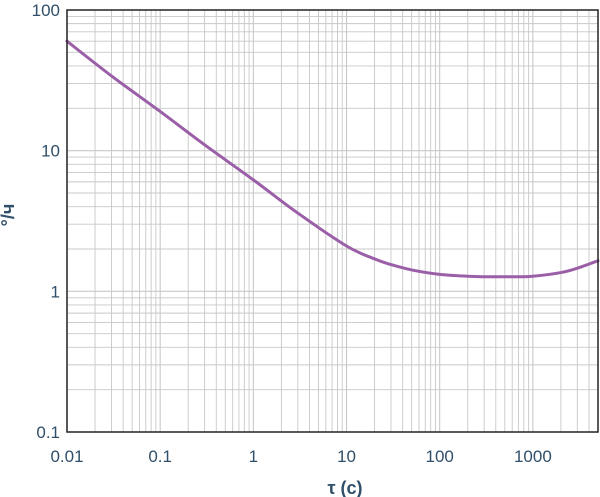 Image resolution: width=600 pixels, height=497 pixels. I want to click on y-tick-label: 0.1, so click(48, 432).